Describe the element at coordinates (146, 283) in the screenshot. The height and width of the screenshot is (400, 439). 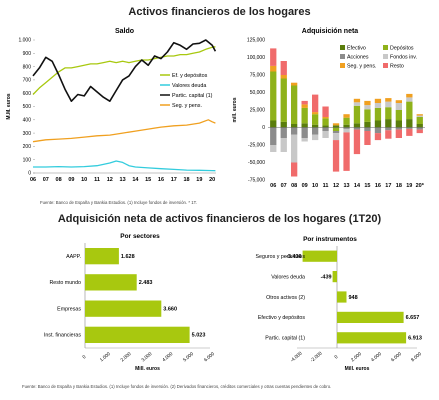
I see `value-label: 2.483` at that location.